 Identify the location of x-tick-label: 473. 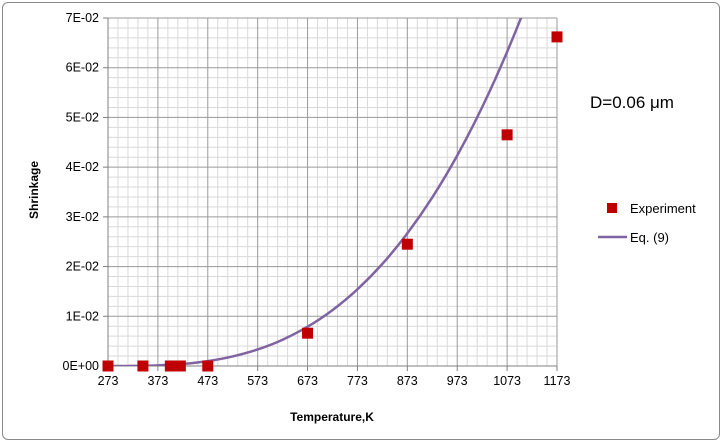
(207, 381).